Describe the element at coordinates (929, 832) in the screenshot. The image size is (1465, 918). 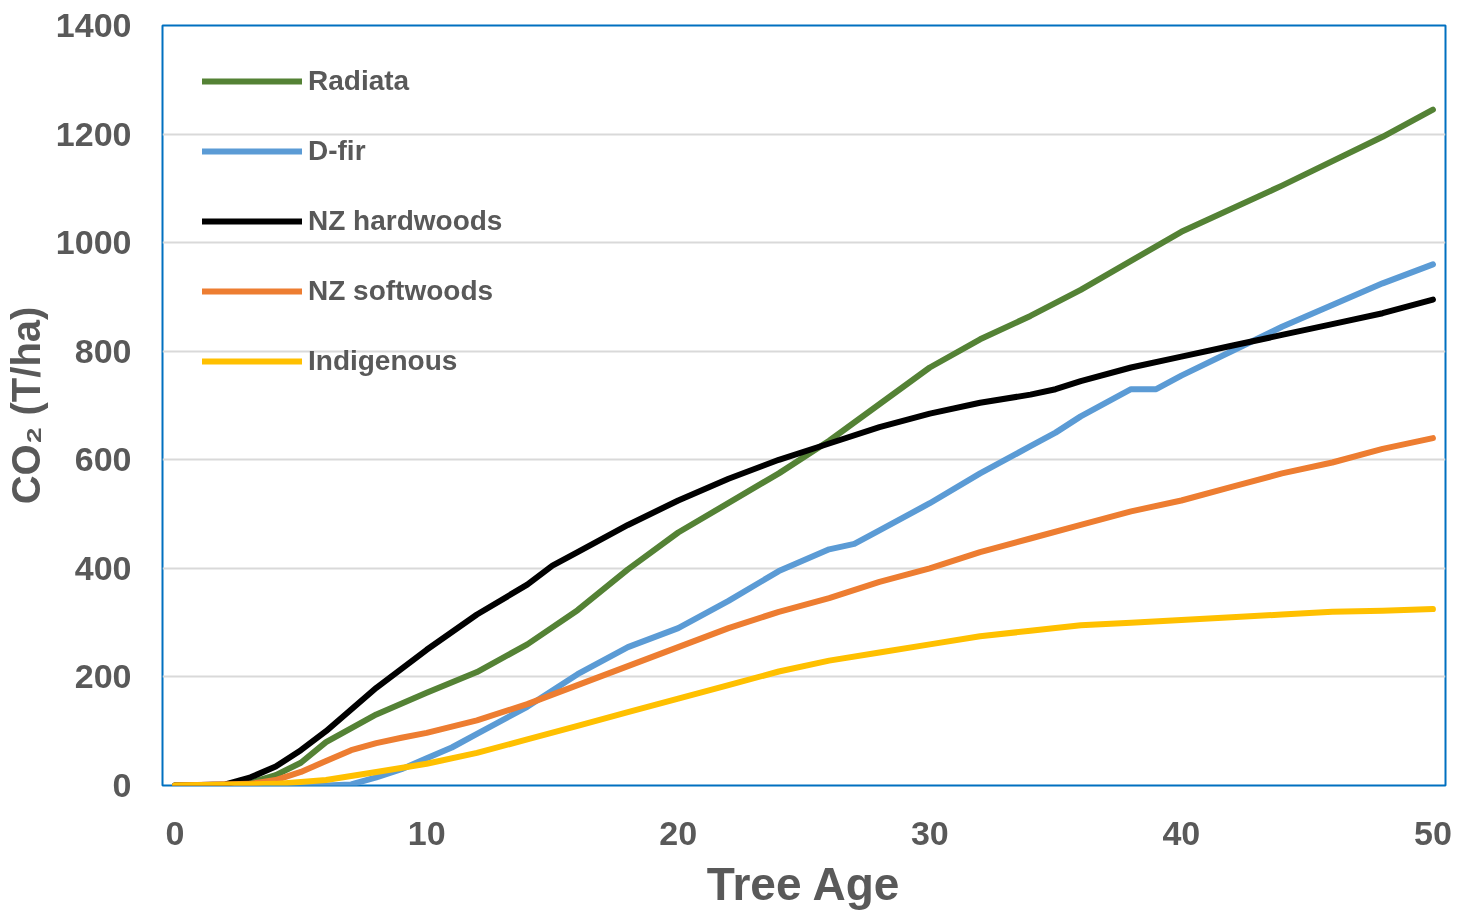
I see `x-tick-label: 30` at that location.